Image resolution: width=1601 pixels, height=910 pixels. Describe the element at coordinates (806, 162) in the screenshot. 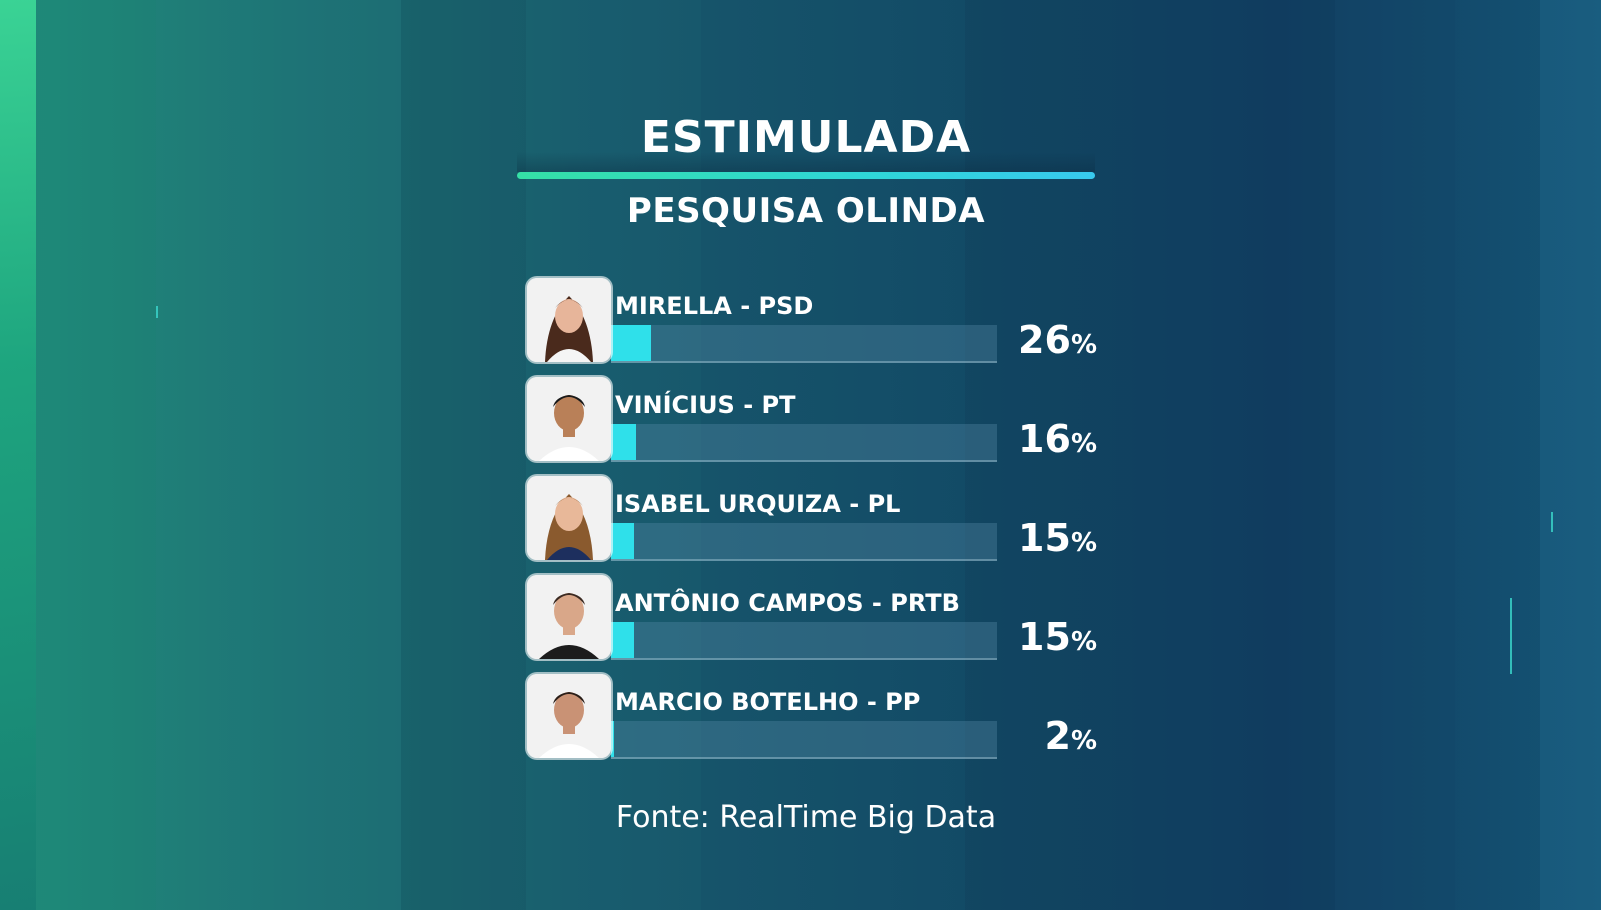

I see `title-shade` at that location.